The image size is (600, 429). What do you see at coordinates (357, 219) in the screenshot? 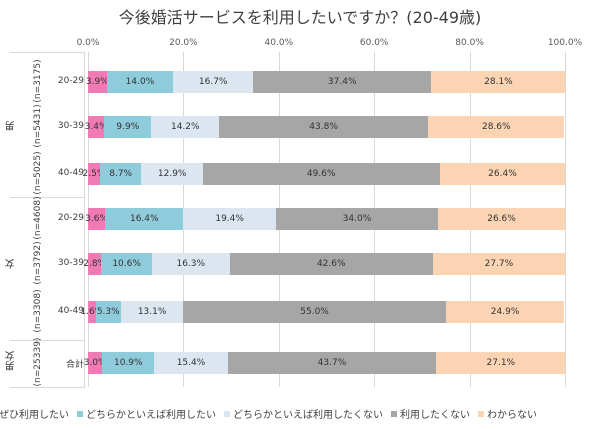
I see `bar-segment: 34.0%` at bounding box center [357, 219].